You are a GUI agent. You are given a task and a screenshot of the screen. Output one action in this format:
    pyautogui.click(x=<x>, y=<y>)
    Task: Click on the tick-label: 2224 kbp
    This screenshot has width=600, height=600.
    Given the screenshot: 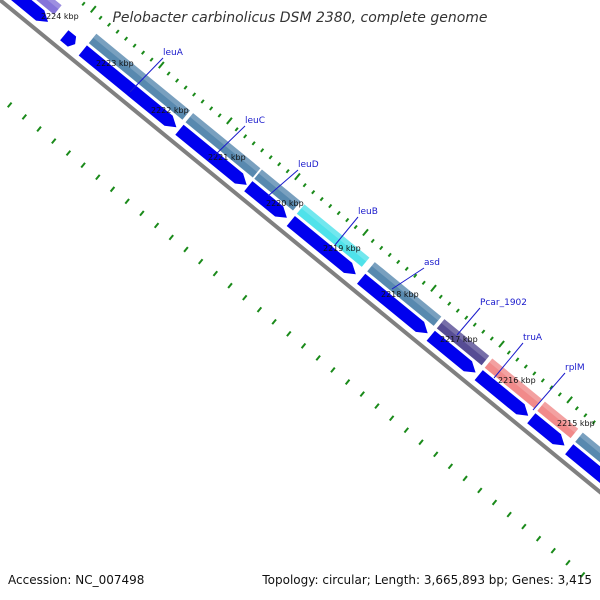 What is the action you would take?
    pyautogui.click(x=60, y=16)
    